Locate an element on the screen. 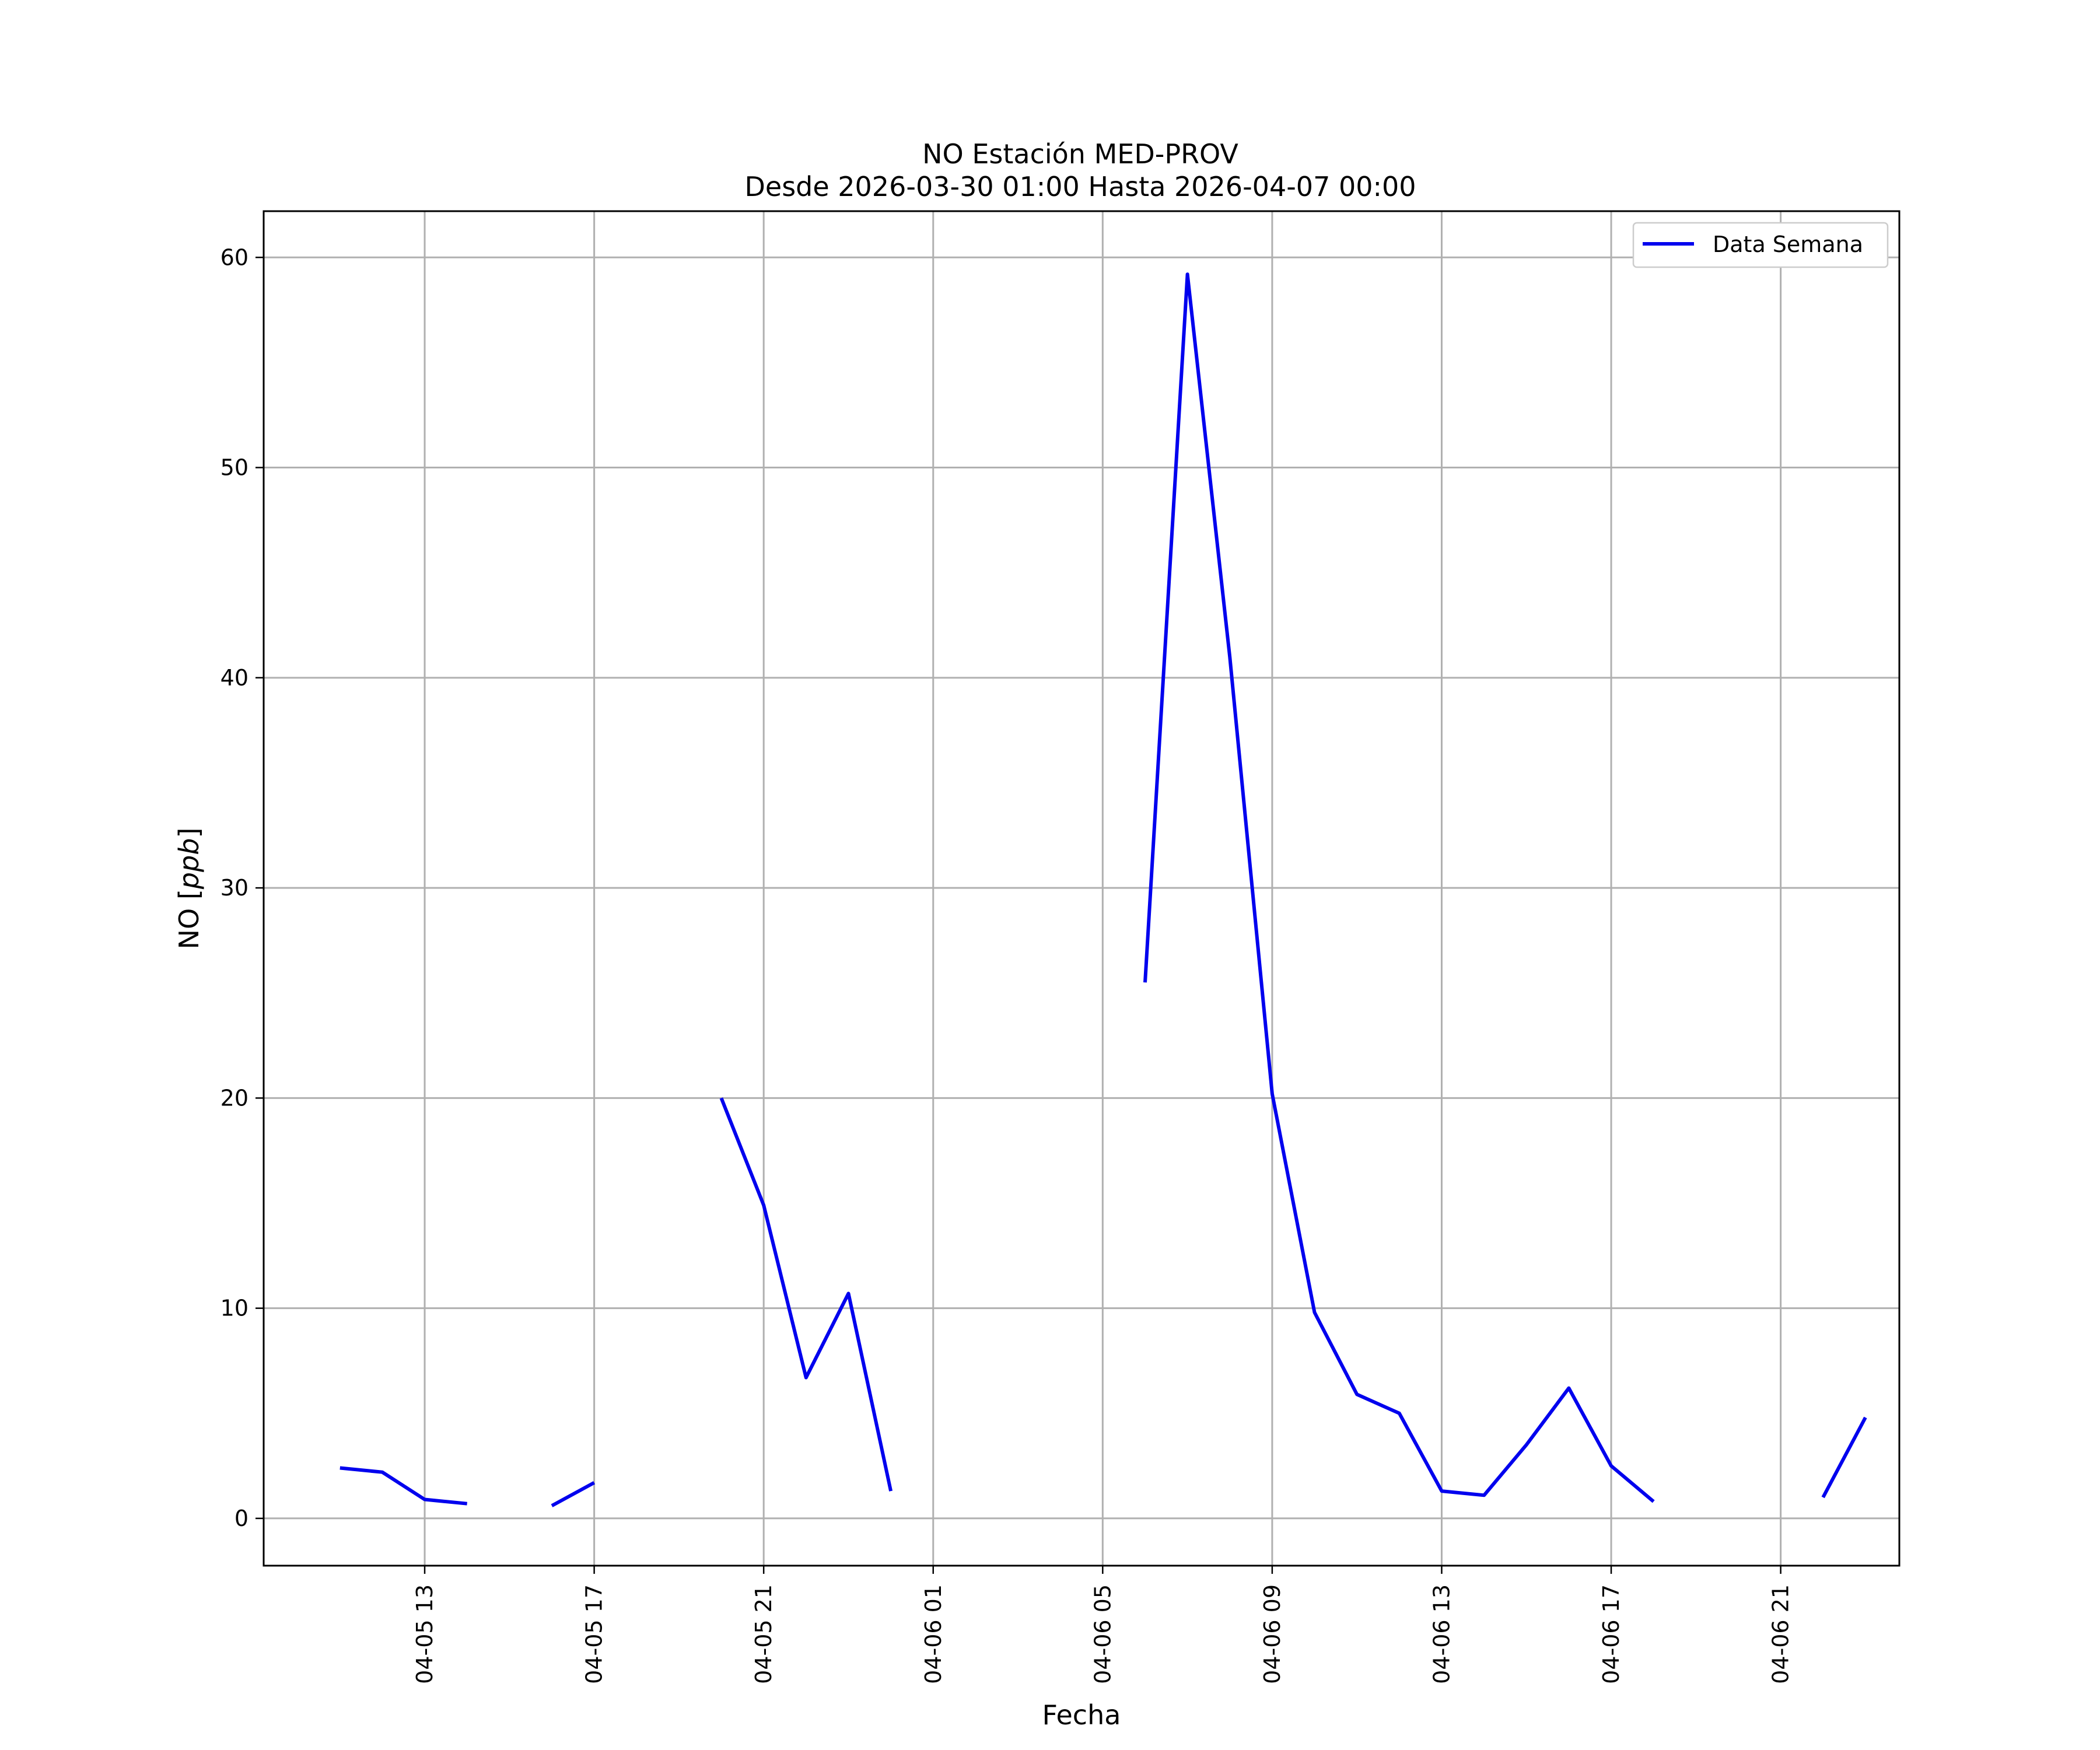  legend-frame is located at coordinates (1760, 245).